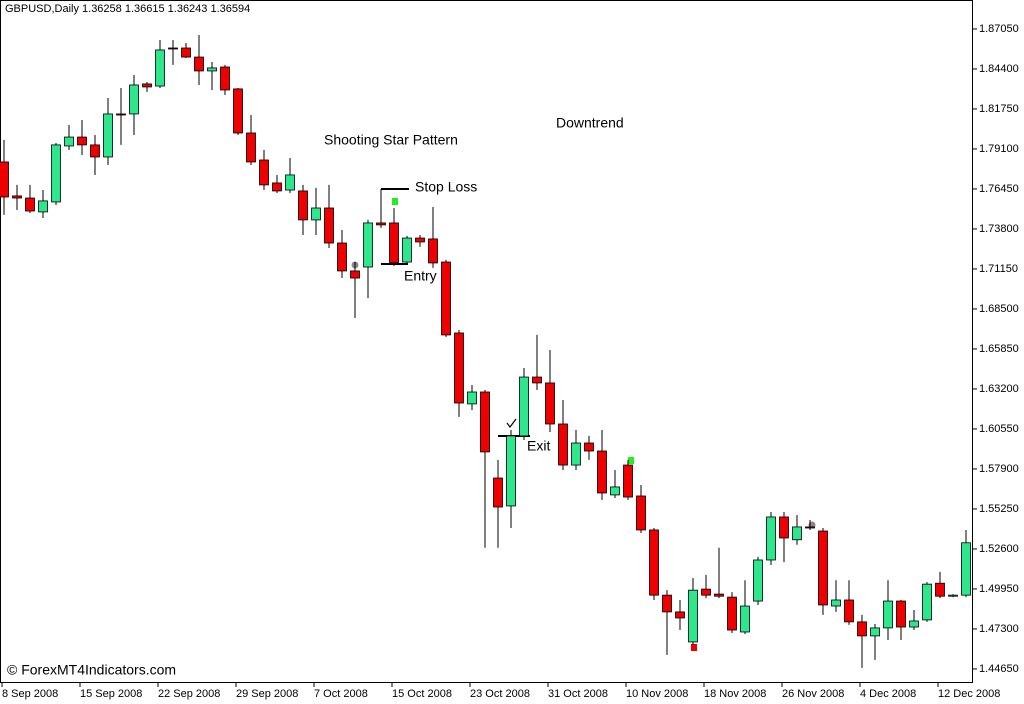 Image resolution: width=1024 pixels, height=704 pixels. What do you see at coordinates (999, 469) in the screenshot?
I see `y-tick-label: 1.57900` at bounding box center [999, 469].